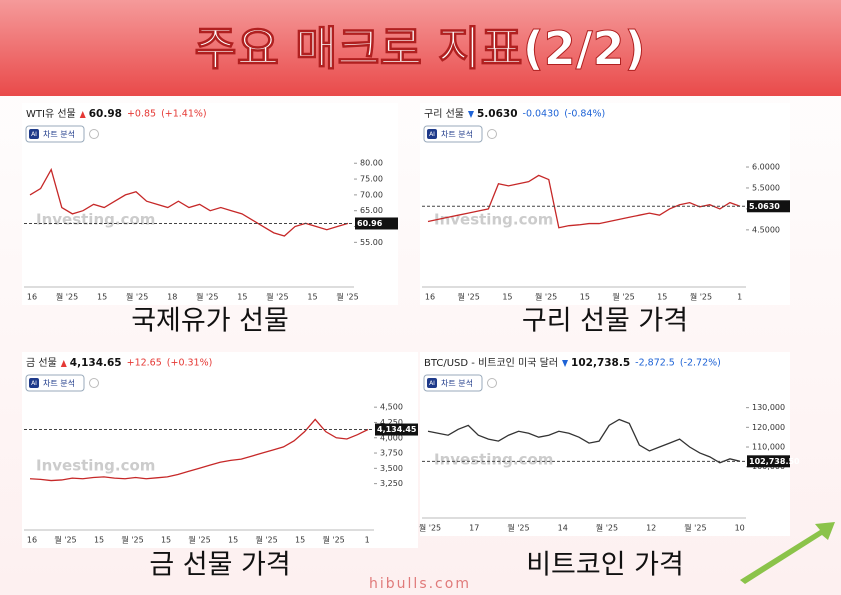 This screenshot has height=595, width=841. Describe the element at coordinates (210, 321) in the screenshot. I see `caption: 국제유가 선물` at that location.